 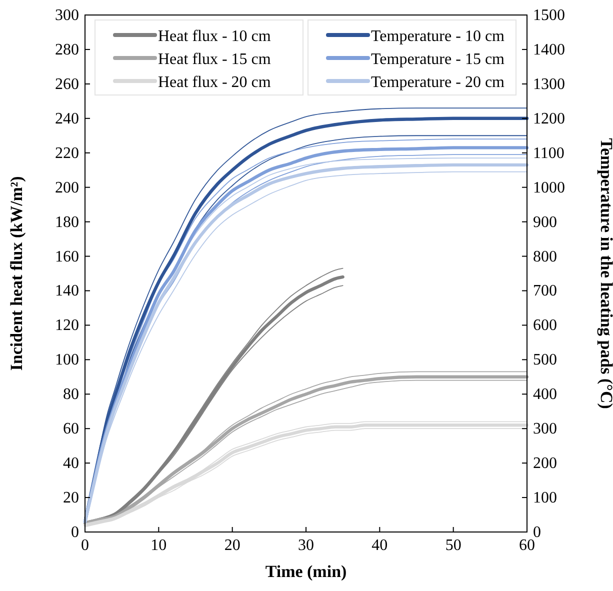 What do you see at coordinates (549, 84) in the screenshot?
I see `y2-tick-label: 1300` at bounding box center [549, 84].